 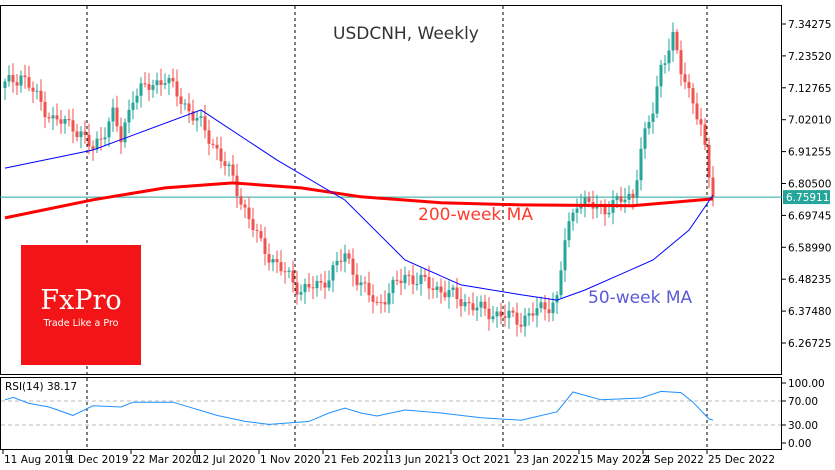 I want to click on x-tick-label: 23 Jan 2022, so click(x=547, y=460).